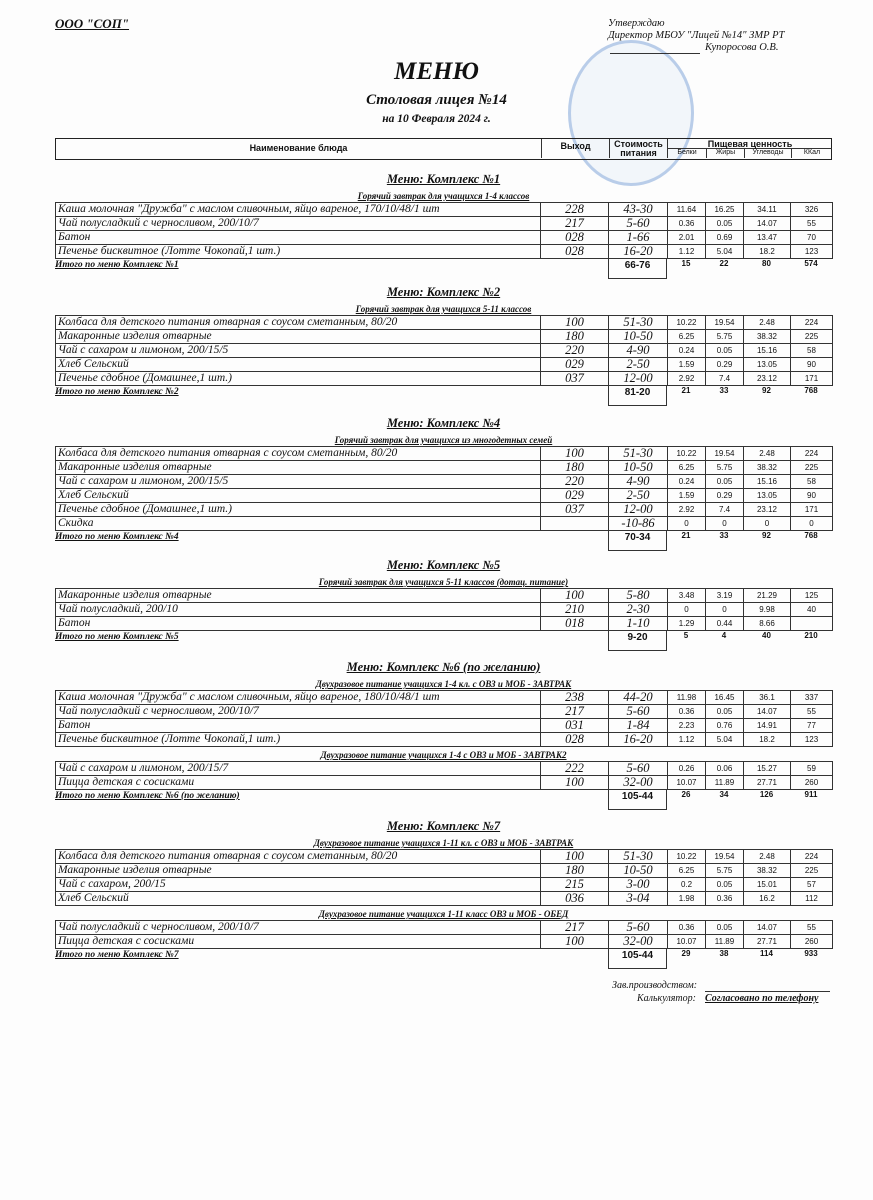  I want to click on total-value: 210, so click(811, 635).